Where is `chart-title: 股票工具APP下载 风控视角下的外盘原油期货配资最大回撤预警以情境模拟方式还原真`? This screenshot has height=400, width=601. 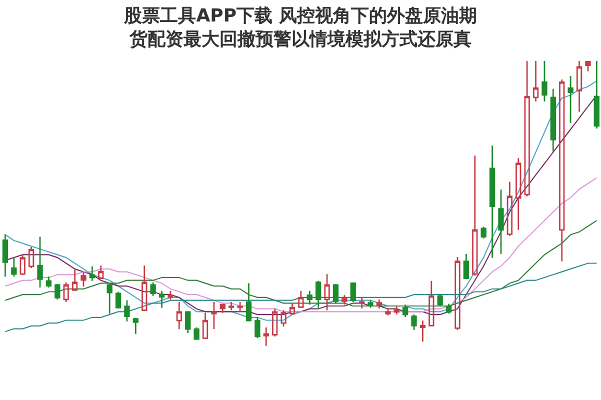
chart-title: 股票工具APP下载 风控视角下的外盘原油期货配资最大回撤预警以情境模拟方式还原真 is located at coordinates (300, 28).